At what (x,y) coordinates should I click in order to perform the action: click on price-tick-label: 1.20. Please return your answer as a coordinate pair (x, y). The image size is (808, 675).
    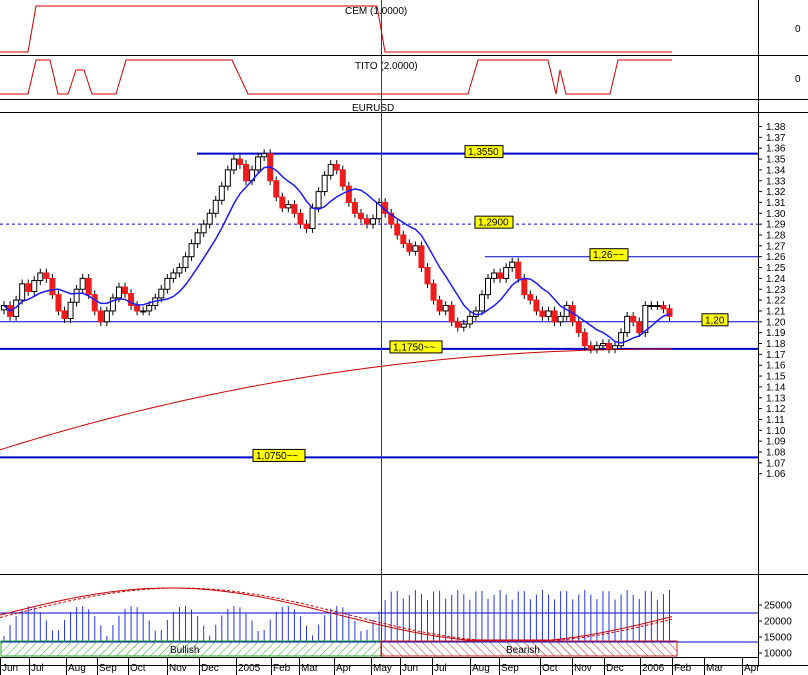
    Looking at the image, I should click on (776, 322).